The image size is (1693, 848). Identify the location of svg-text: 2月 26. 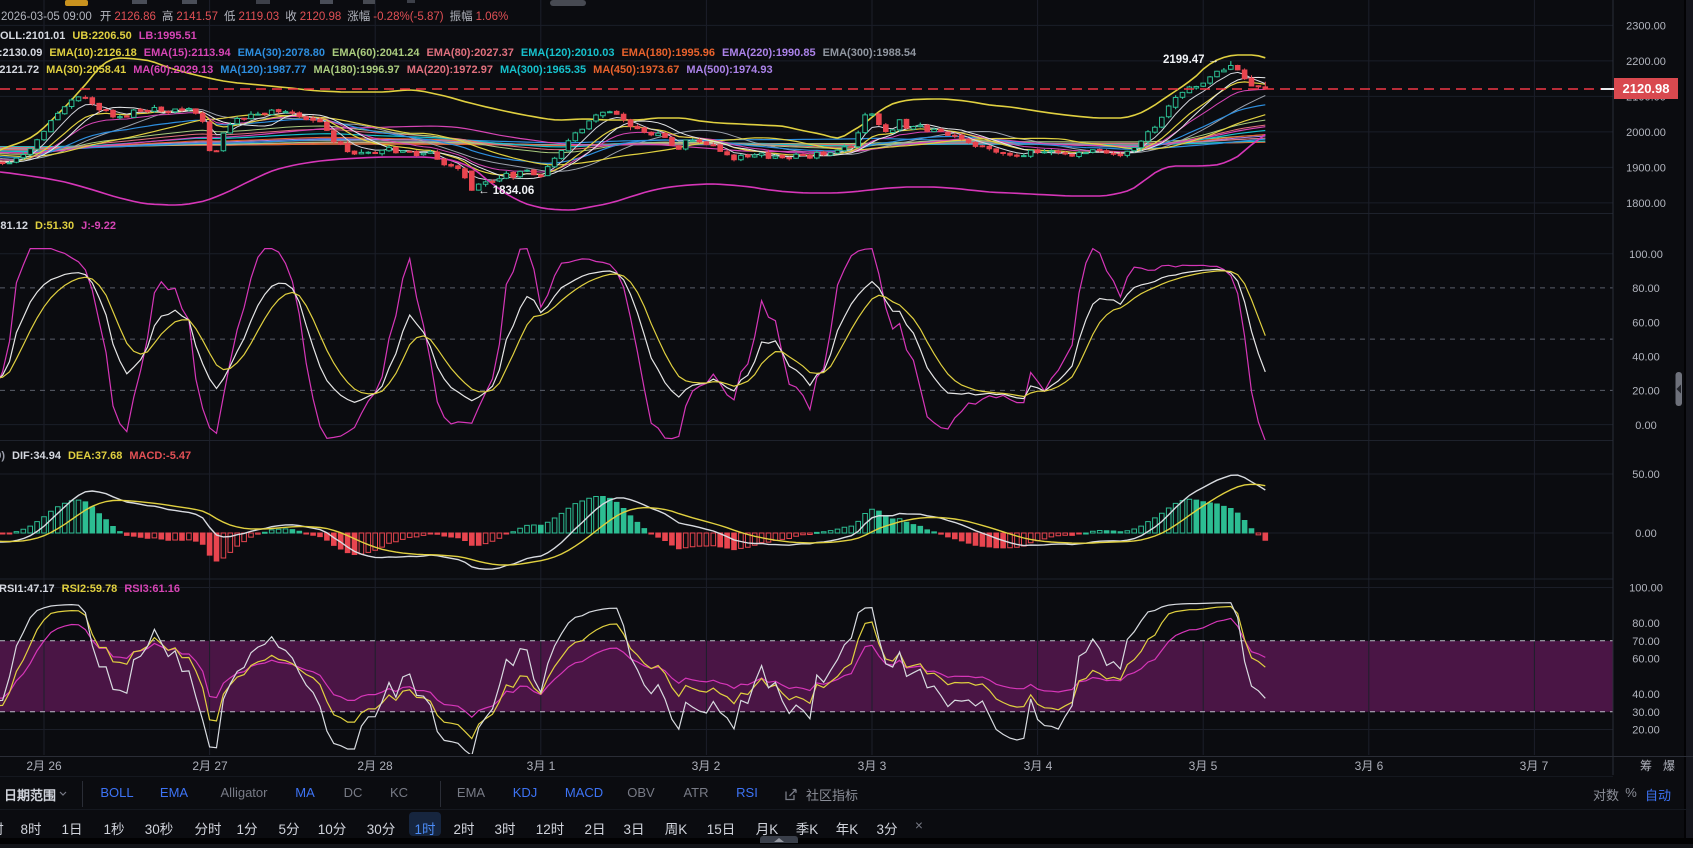
(44, 766).